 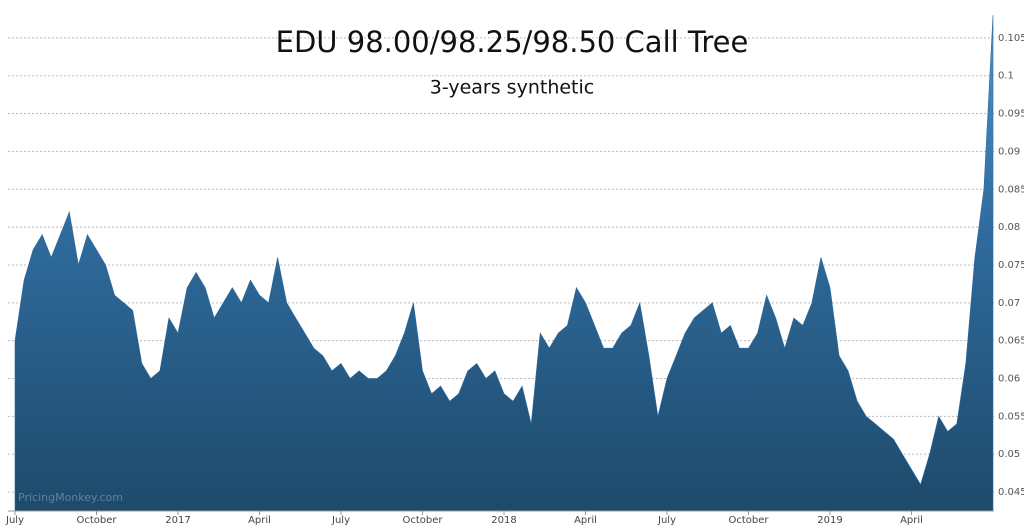 I want to click on y-tick-label: 0.09, so click(x=1009, y=151).